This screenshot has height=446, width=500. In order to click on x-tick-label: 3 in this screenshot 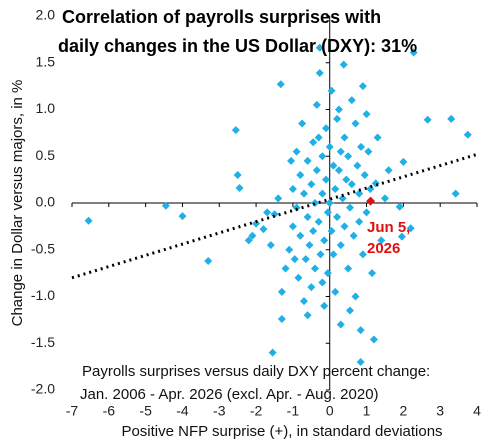, I will do `click(440, 411)`.